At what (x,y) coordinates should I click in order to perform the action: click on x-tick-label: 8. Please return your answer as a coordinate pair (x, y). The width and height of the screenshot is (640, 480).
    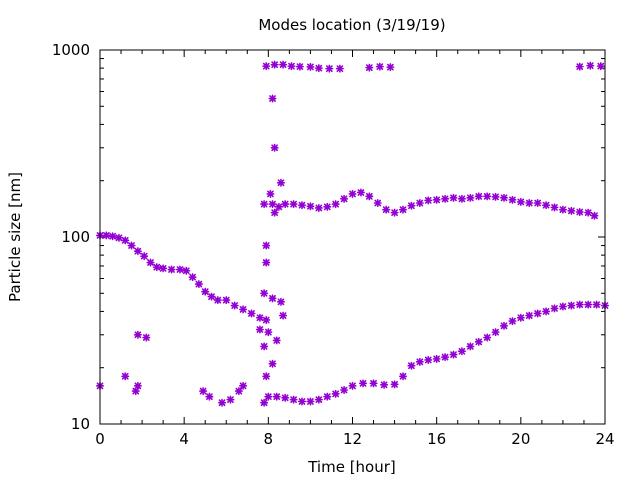
    Looking at the image, I should click on (269, 439).